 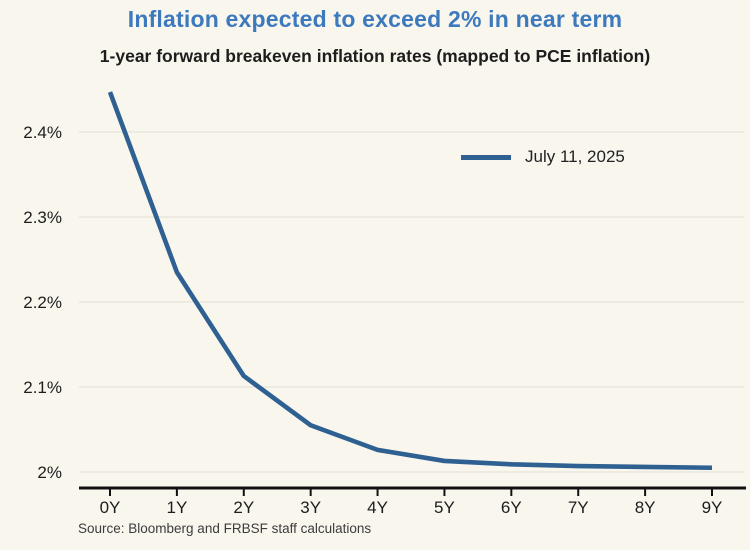 I want to click on x-axis-tick-label: 6Y, so click(x=511, y=507).